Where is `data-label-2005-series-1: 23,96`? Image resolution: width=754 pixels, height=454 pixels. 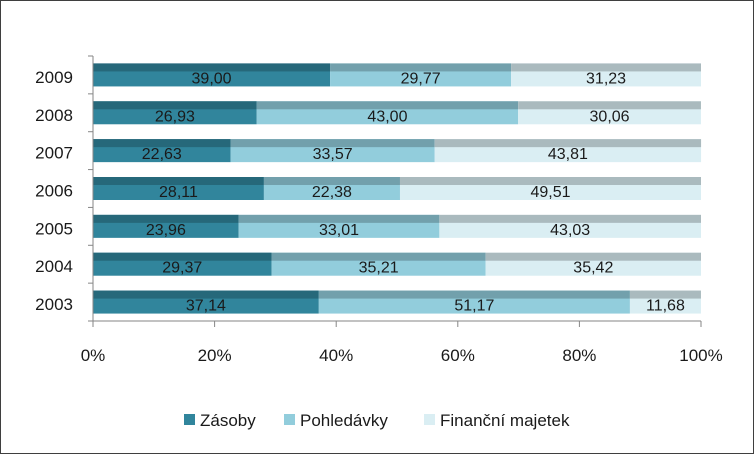 data-label-2005-series-1: 23,96 is located at coordinates (166, 230).